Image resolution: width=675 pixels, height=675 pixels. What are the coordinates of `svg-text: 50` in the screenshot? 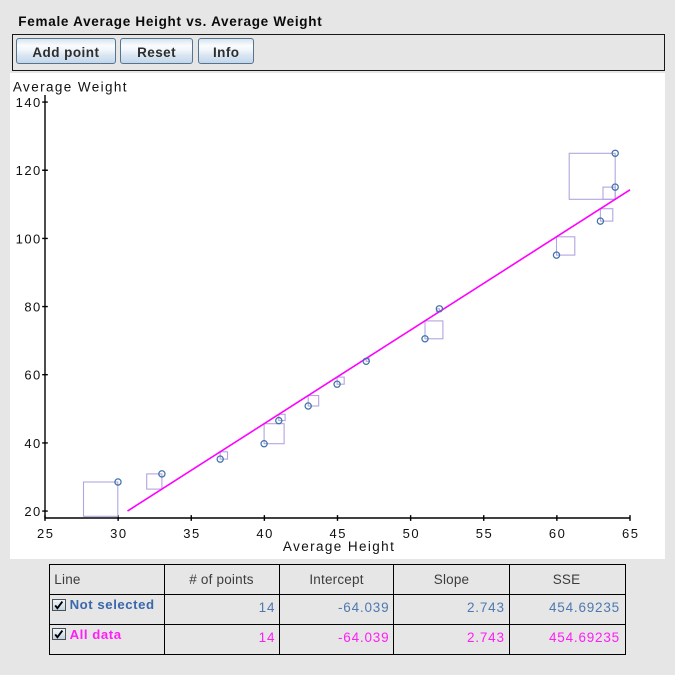 It's located at (411, 533).